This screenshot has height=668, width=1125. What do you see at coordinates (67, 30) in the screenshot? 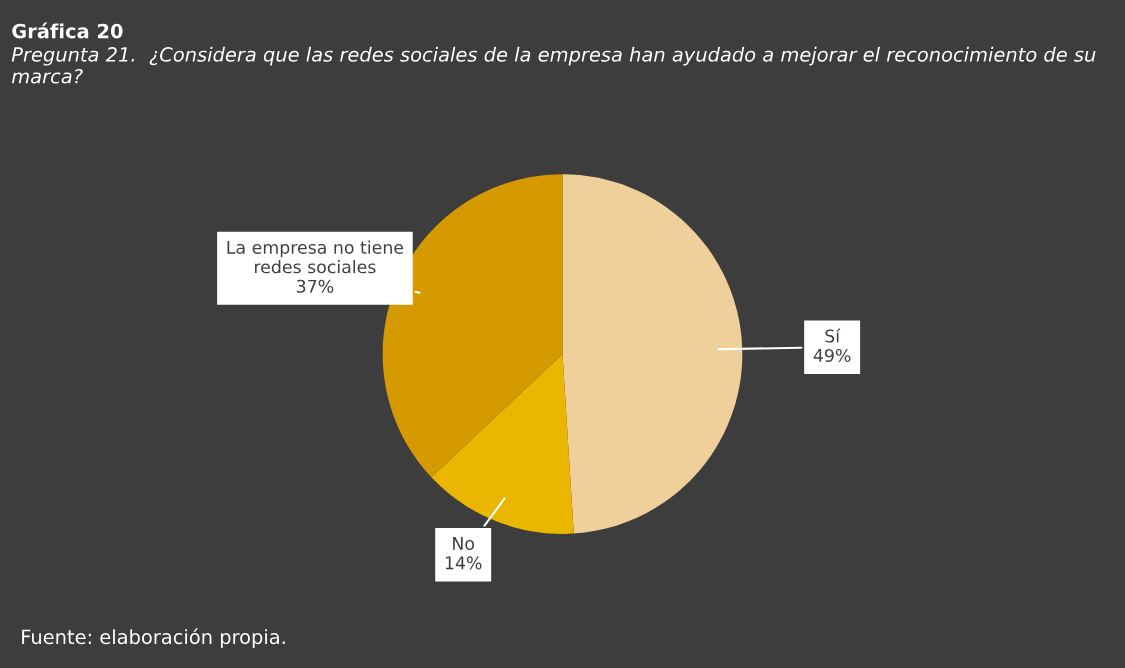
I see `text: Gráfica 20` at bounding box center [67, 30].